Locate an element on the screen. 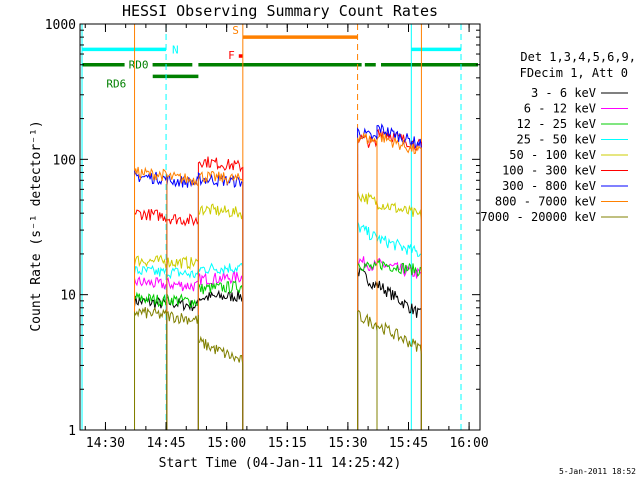  legend-entry-label: 12 - 25 keV is located at coordinates (556, 124).